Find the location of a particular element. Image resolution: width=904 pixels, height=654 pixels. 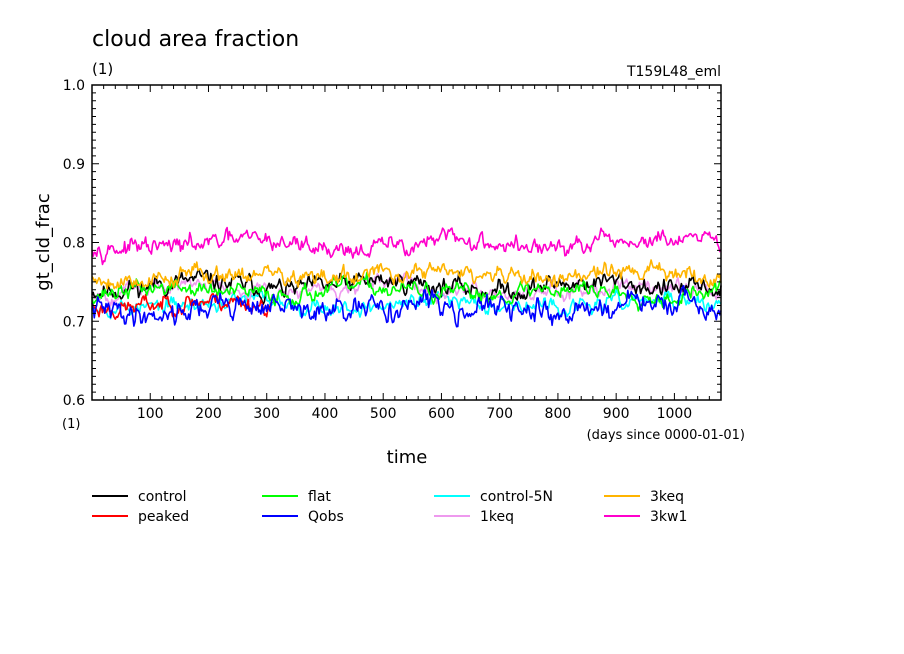

series-line-control is located at coordinates (406, 287).